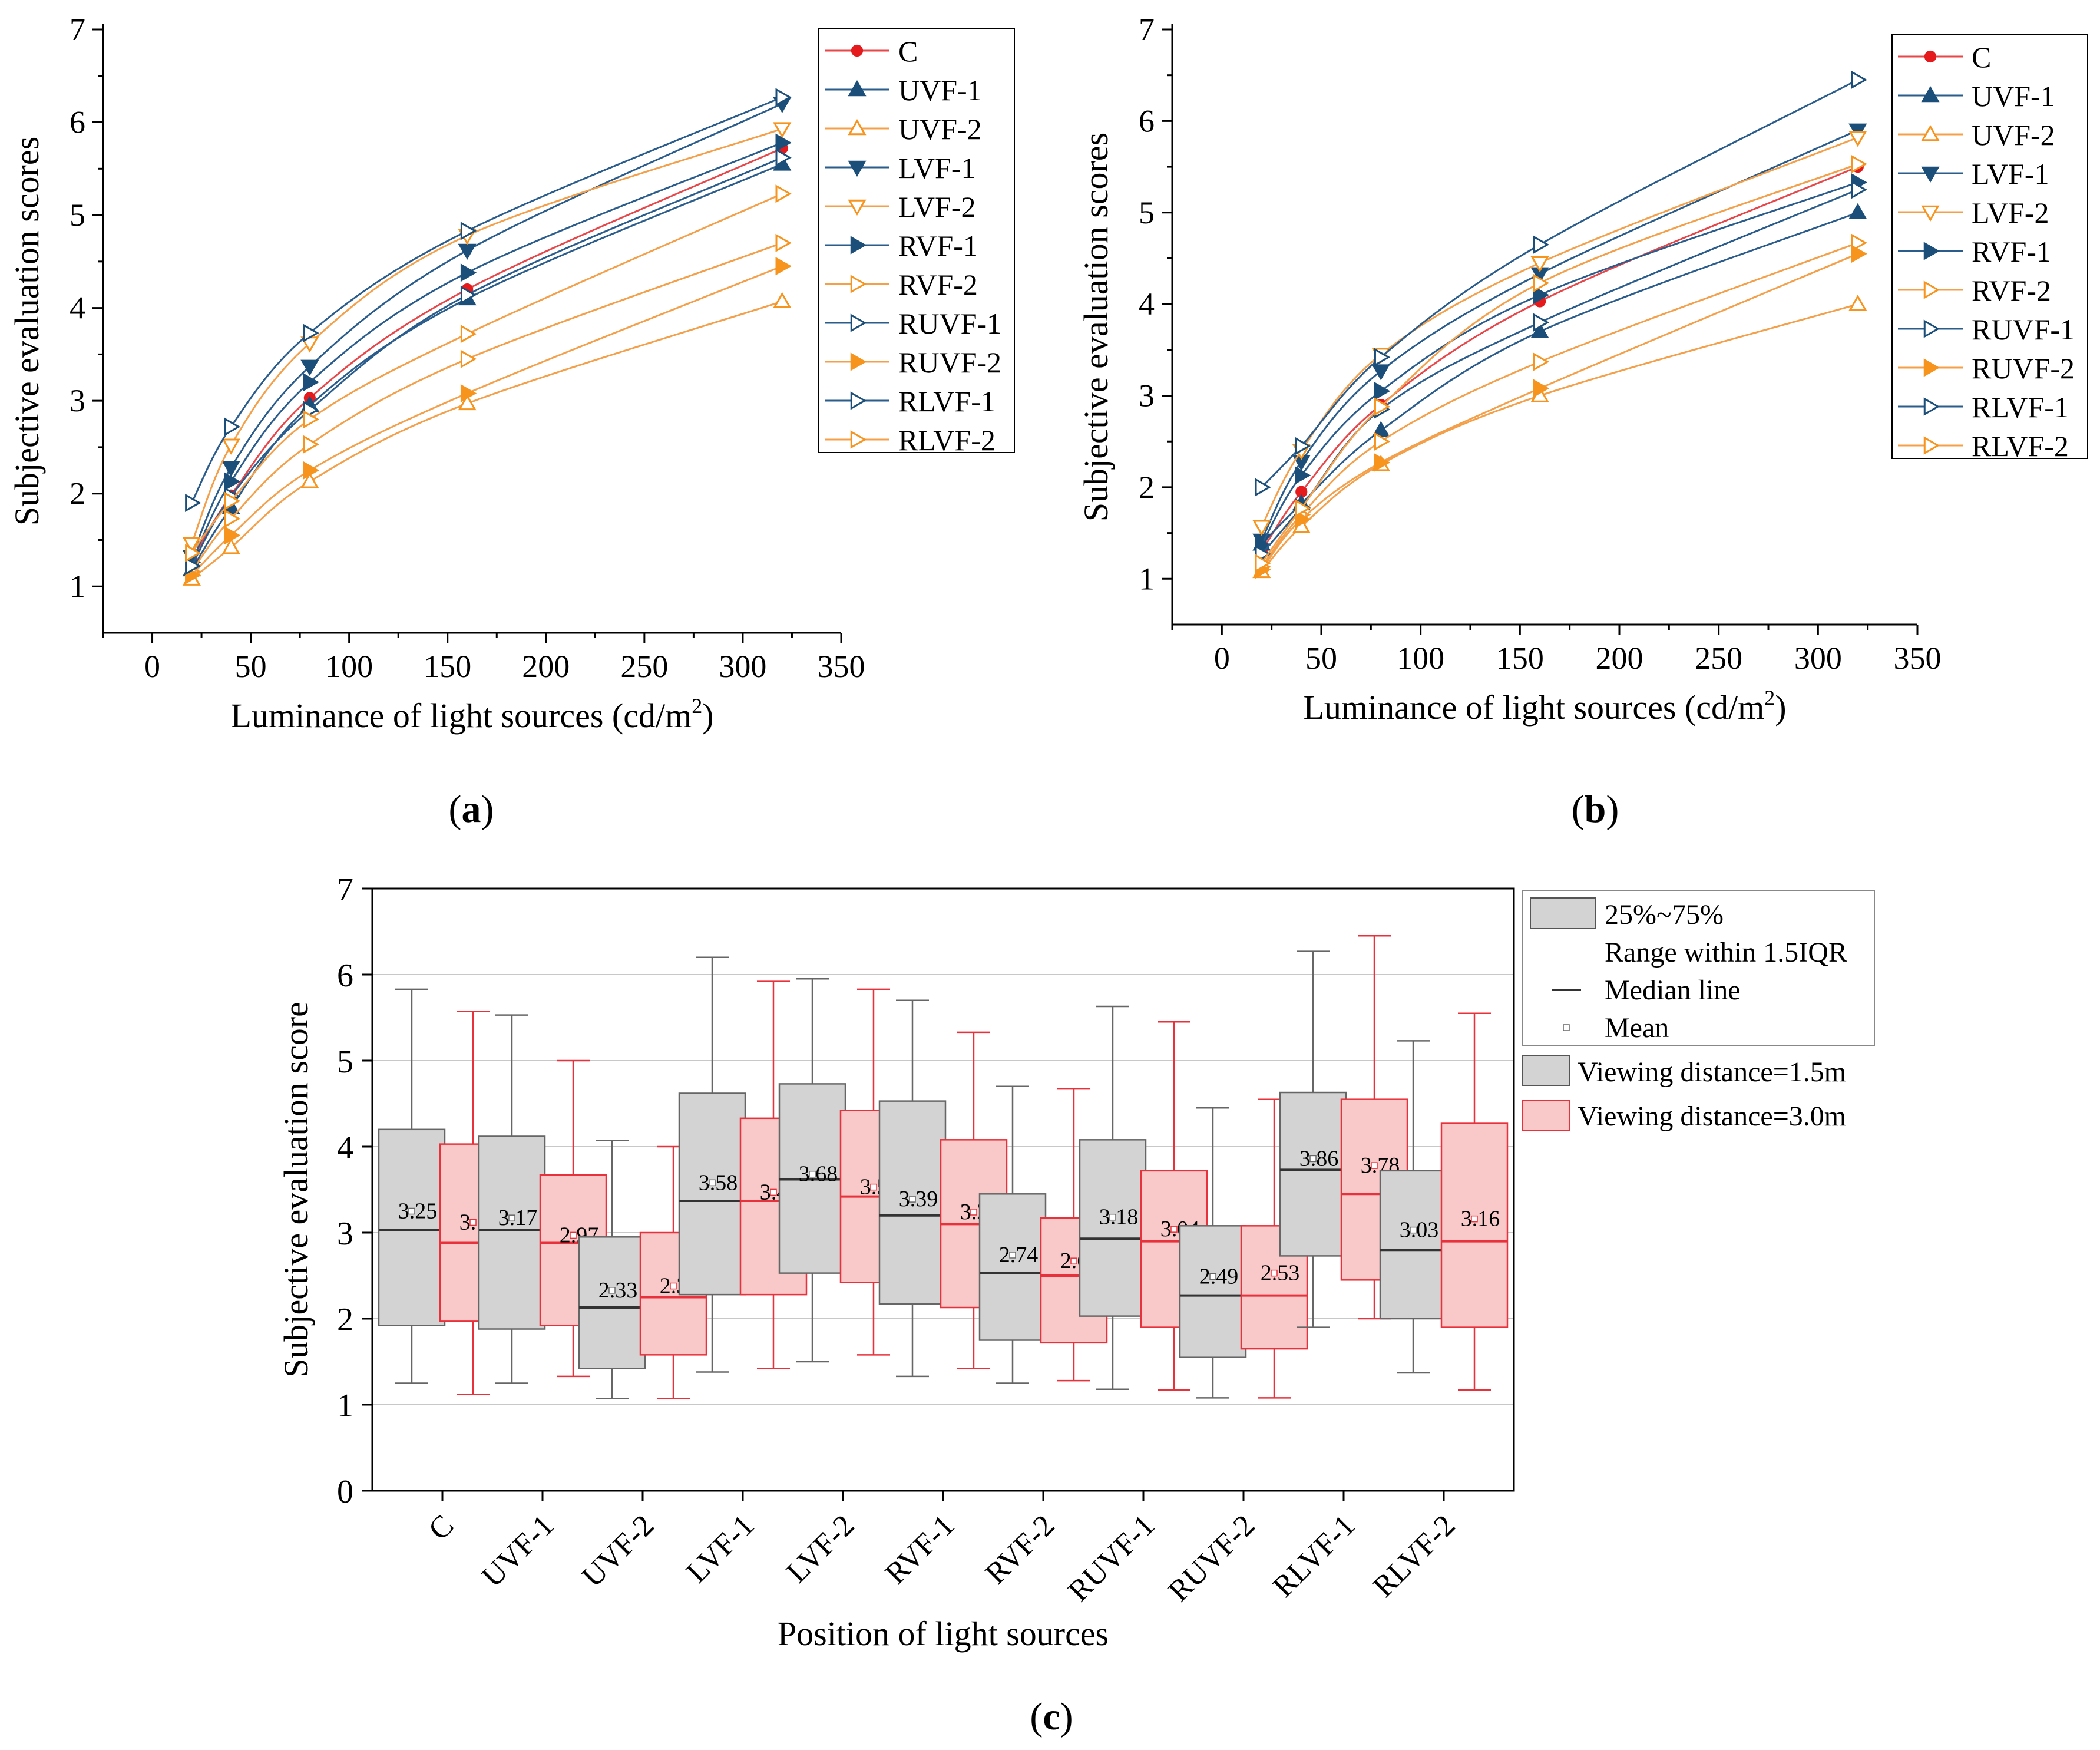  I want to click on box-1.5m: 3.58, so click(712, 1164).